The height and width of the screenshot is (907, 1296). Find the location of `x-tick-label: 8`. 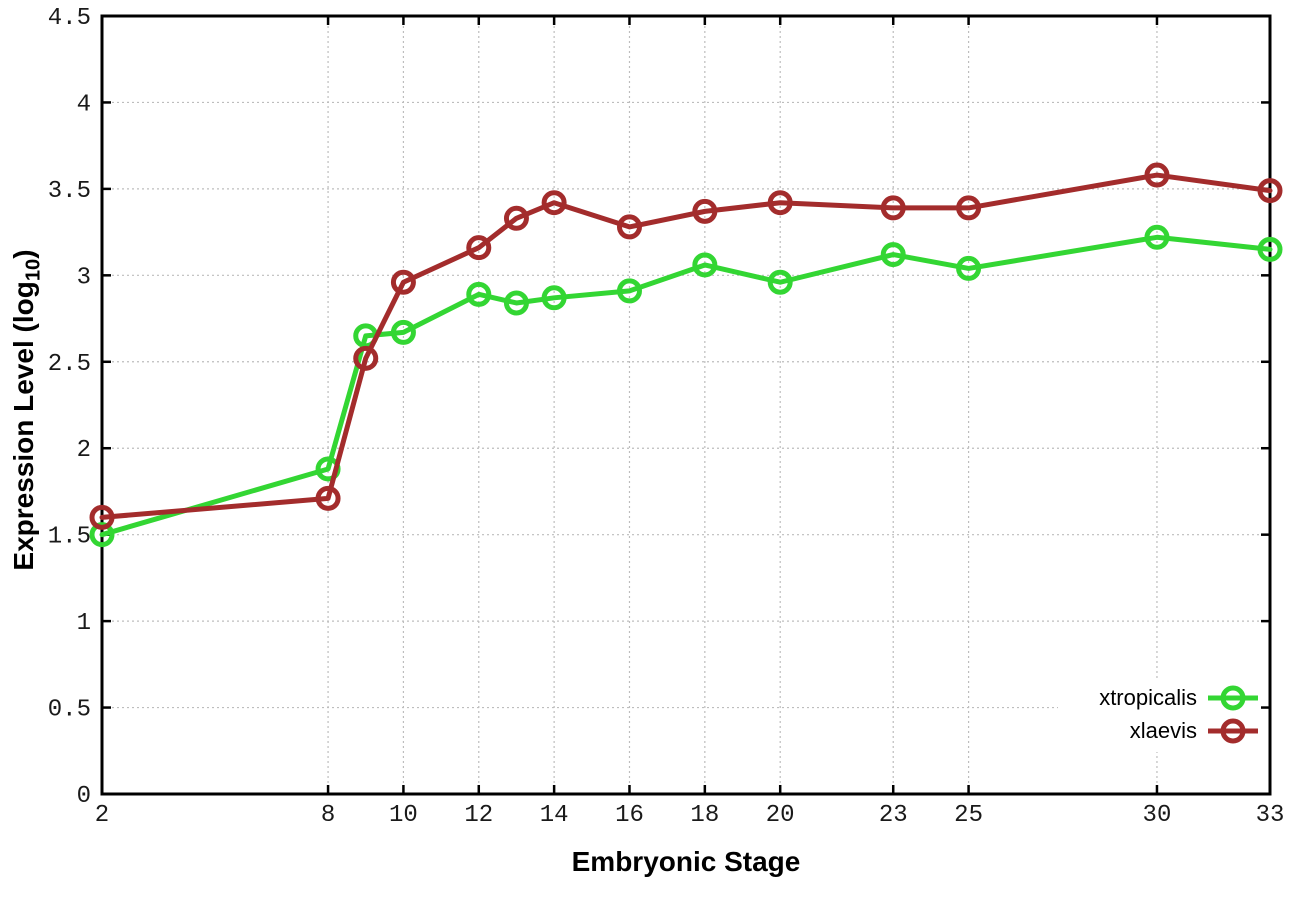

x-tick-label: 8 is located at coordinates (328, 815).